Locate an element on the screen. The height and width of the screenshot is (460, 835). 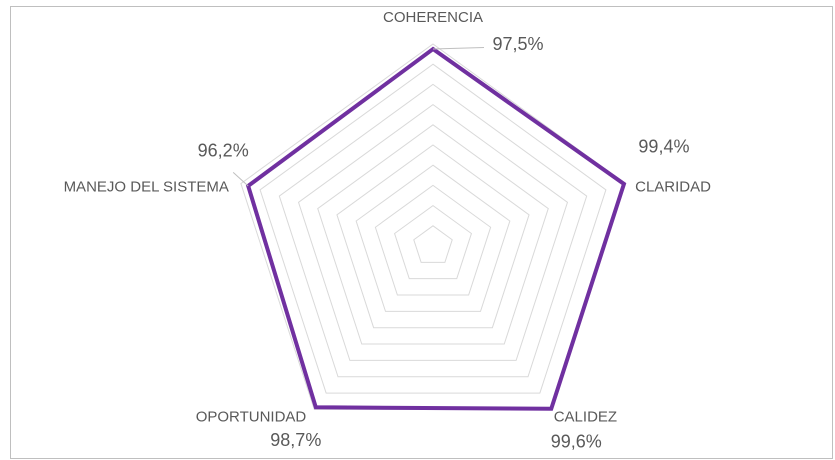
category-label: CLARIDAD is located at coordinates (673, 187).